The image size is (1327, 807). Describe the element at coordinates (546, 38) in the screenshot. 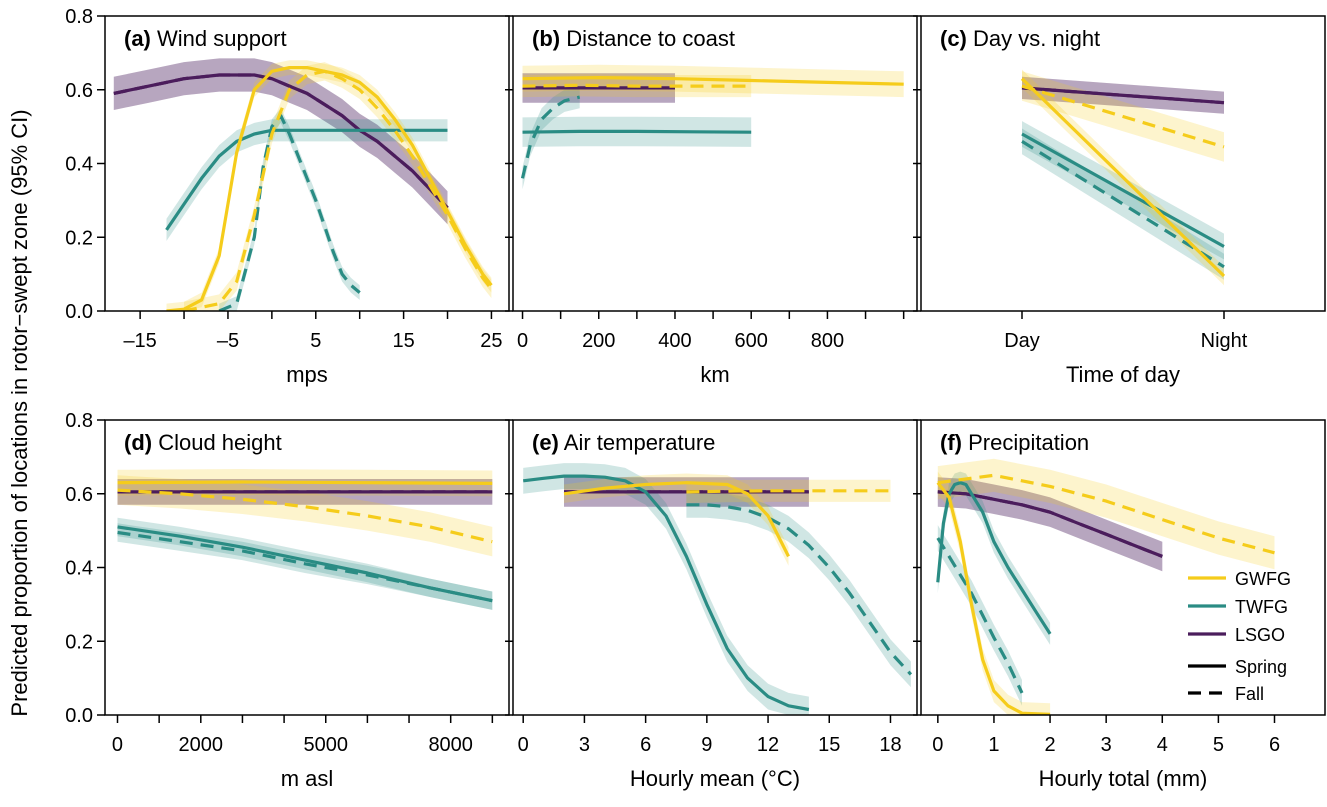

I see `panel-title-letter: (b)` at that location.